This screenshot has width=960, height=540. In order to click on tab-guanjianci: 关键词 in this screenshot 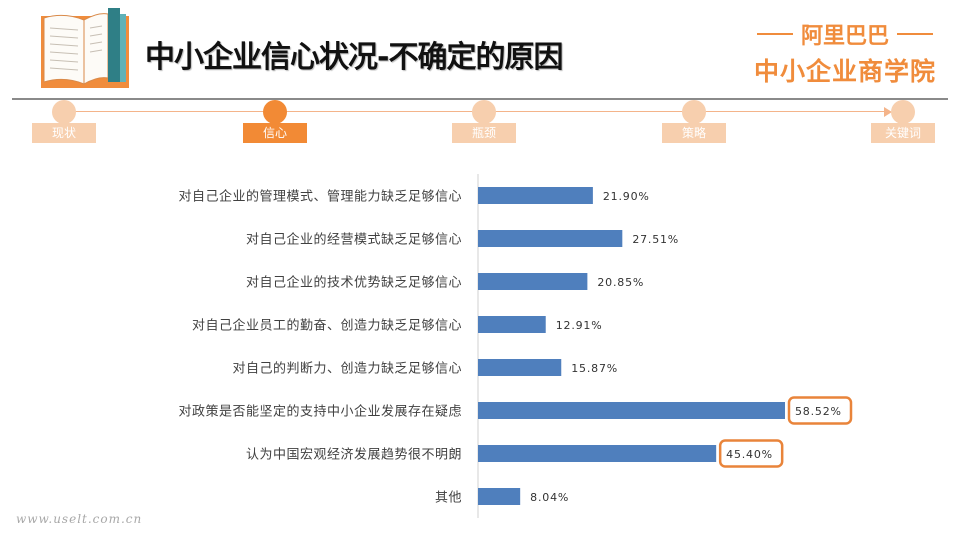, I will do `click(903, 133)`.